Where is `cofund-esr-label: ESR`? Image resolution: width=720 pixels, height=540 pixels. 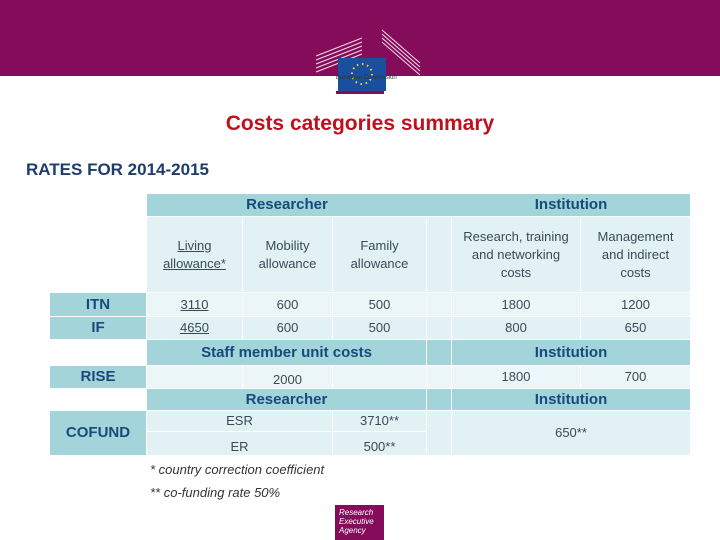
cofund-esr-label: ESR is located at coordinates (239, 421).